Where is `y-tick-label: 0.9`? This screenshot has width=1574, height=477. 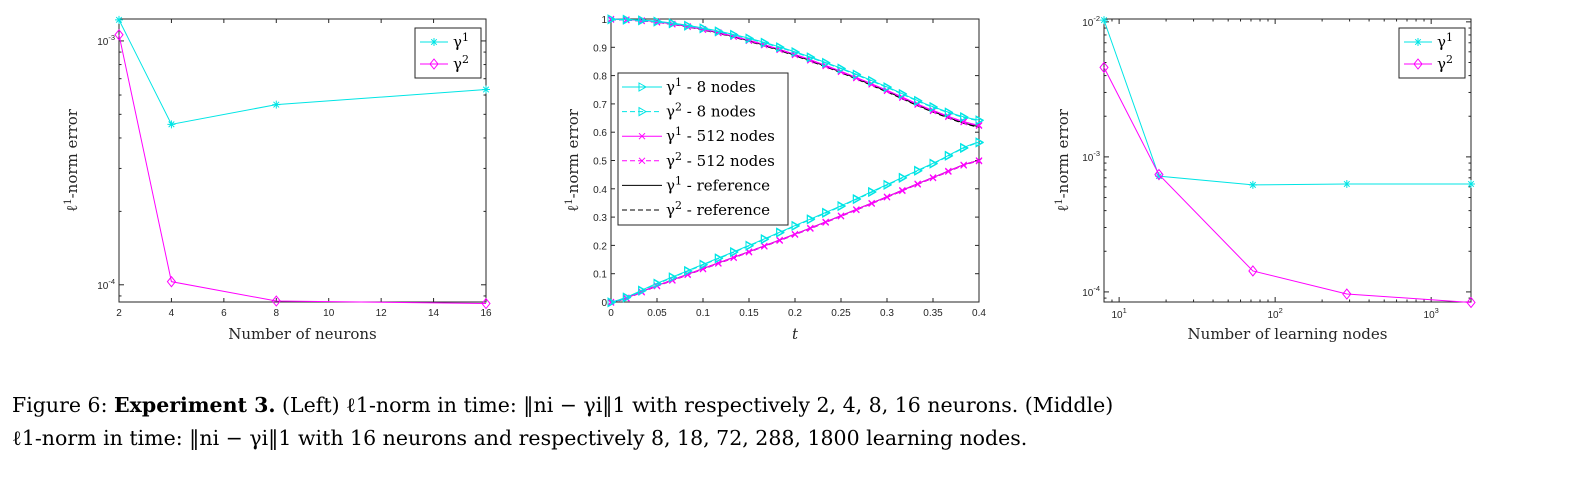 y-tick-label: 0.9 is located at coordinates (600, 48).